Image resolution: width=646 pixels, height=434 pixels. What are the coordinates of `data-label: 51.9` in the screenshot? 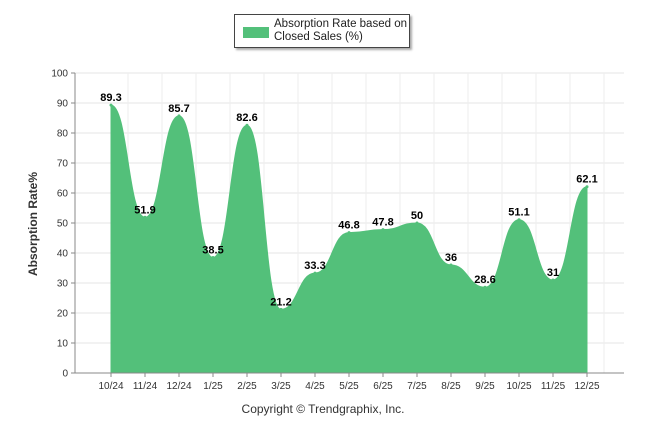 It's located at (144, 210).